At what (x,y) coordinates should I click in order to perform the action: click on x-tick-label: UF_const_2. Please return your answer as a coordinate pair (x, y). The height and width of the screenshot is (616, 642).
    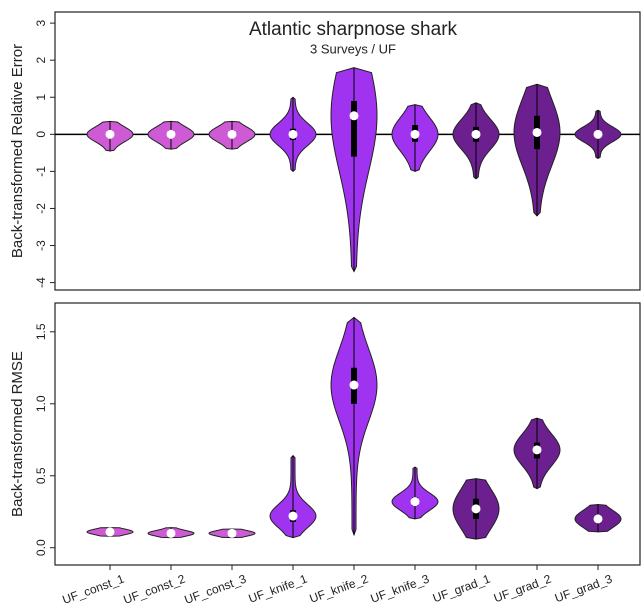
    Looking at the image, I should click on (155, 589).